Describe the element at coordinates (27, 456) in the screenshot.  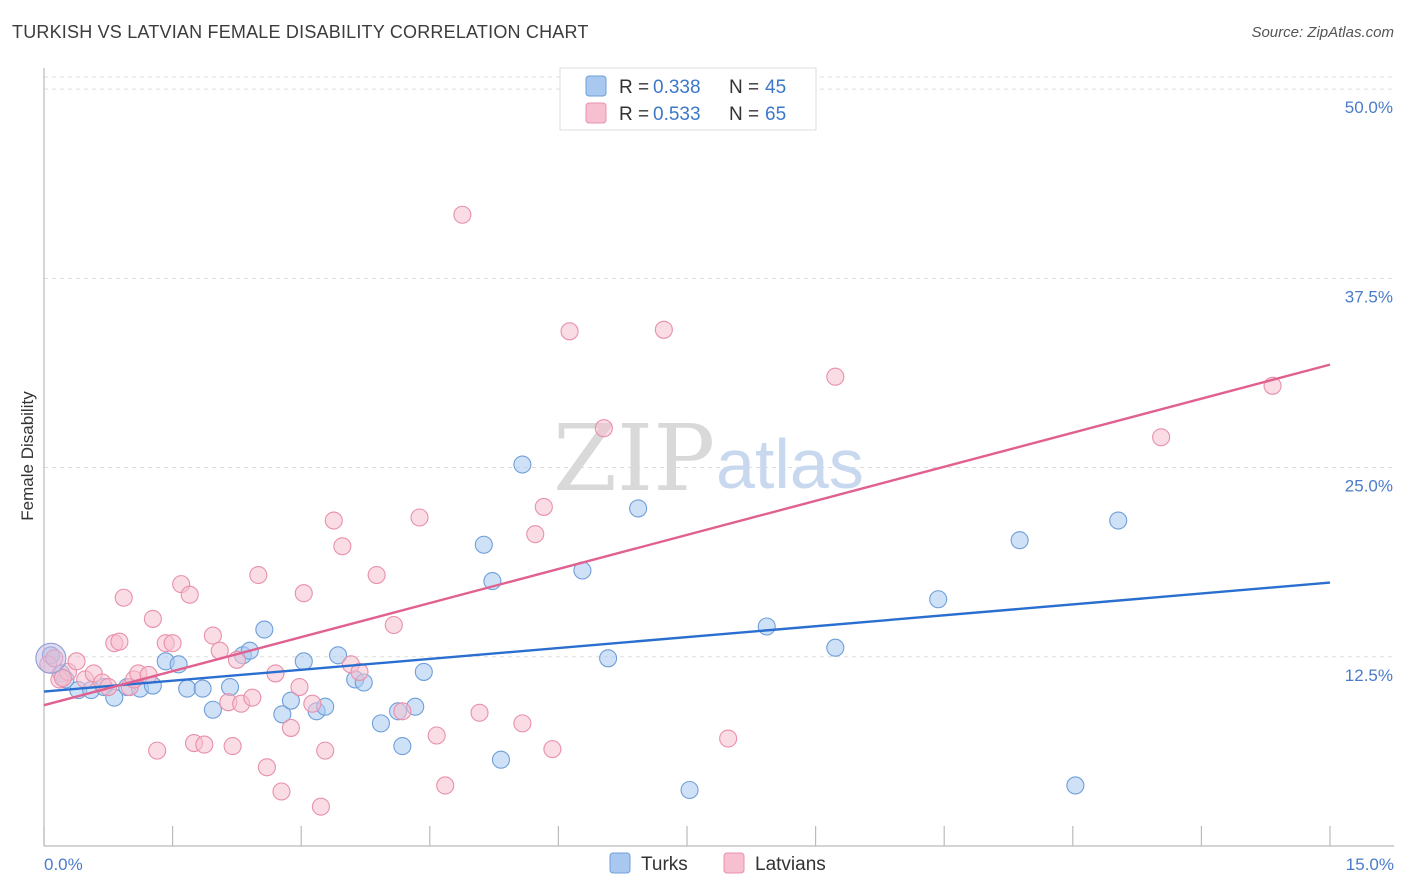
I see `y-axis-label: Female Disability` at that location.